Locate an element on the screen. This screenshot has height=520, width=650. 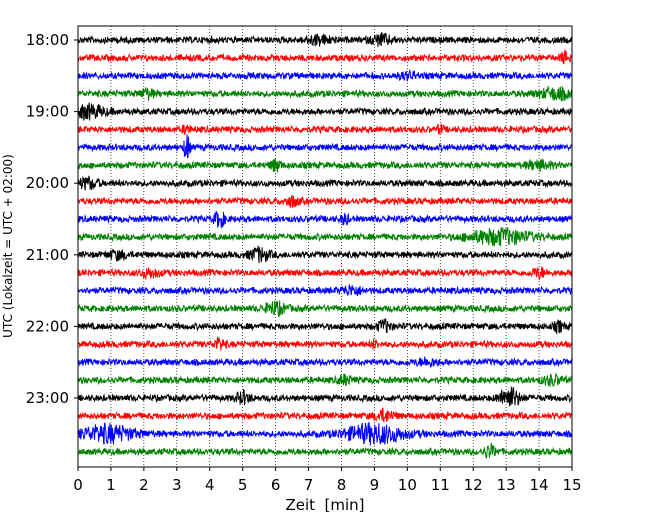
trace-2030 is located at coordinates (325, 220).